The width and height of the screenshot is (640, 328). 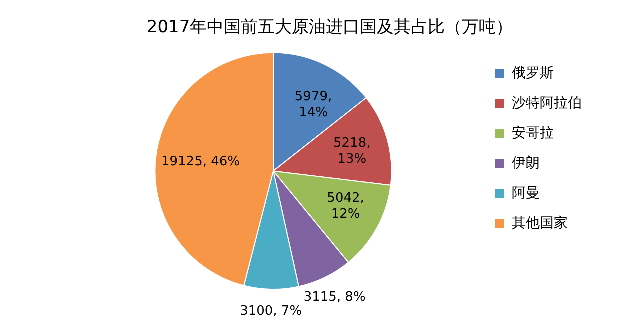 What do you see at coordinates (313, 105) in the screenshot?
I see `data-label: 5979, 14%` at bounding box center [313, 105].